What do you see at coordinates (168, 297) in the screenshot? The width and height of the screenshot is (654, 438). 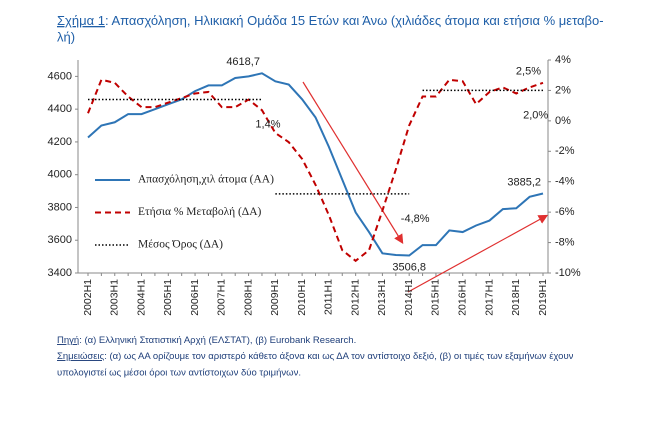 I see `x-tick-label: 2005H1` at bounding box center [168, 297].